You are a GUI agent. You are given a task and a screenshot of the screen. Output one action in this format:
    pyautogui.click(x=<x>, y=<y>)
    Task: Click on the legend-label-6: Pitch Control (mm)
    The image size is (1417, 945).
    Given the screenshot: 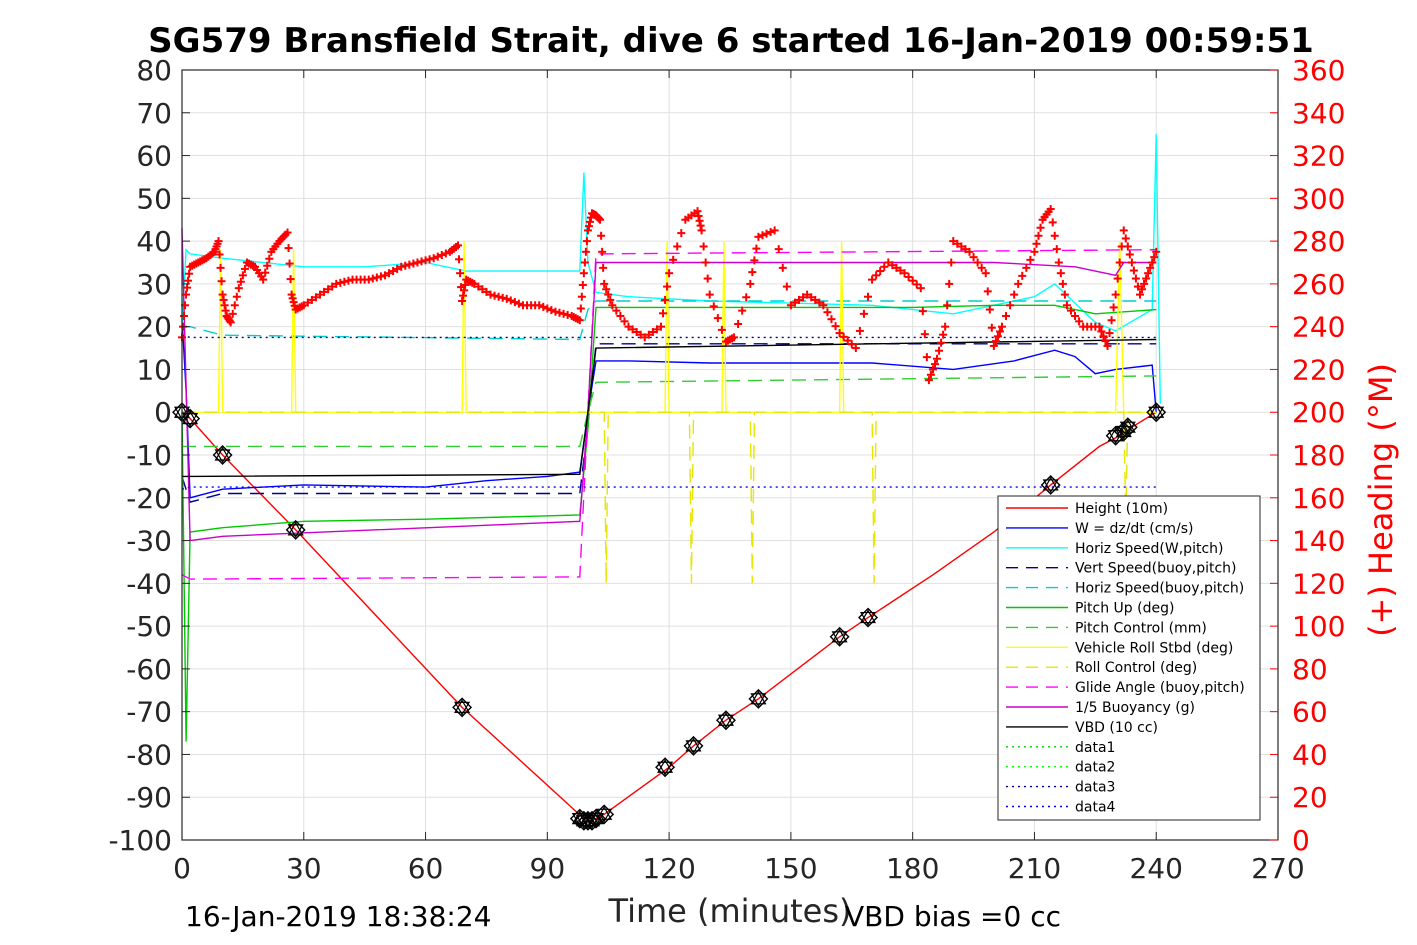 What is the action you would take?
    pyautogui.click(x=1141, y=628)
    